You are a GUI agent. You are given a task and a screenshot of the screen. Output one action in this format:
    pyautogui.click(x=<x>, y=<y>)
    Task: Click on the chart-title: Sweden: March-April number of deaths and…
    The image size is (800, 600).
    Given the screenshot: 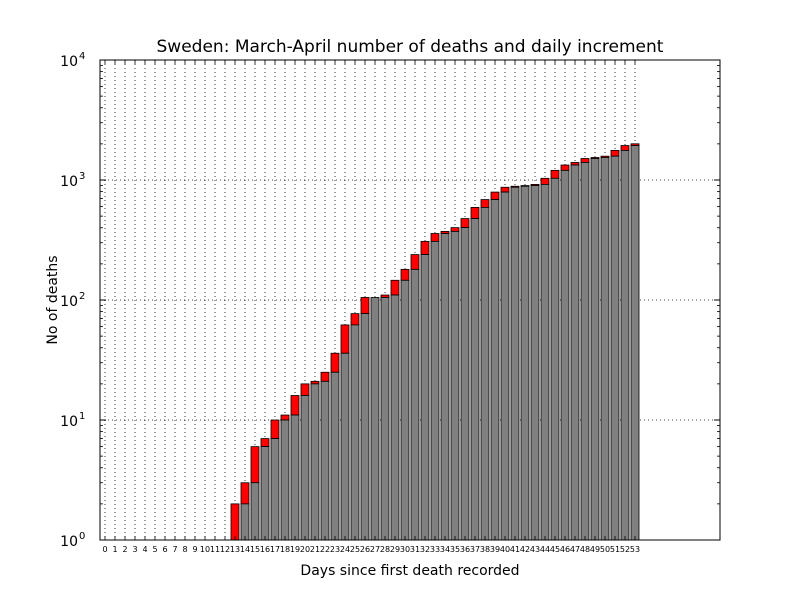 What is the action you would take?
    pyautogui.click(x=410, y=47)
    